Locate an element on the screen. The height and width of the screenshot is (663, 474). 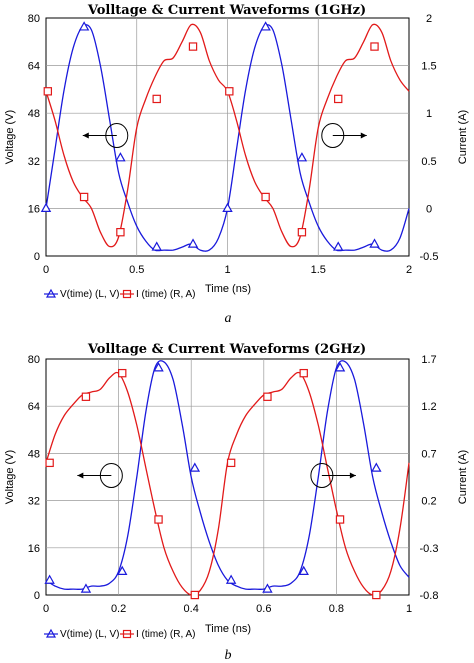
y-right-tick-label: 1.2 is located at coordinates (428, 407).